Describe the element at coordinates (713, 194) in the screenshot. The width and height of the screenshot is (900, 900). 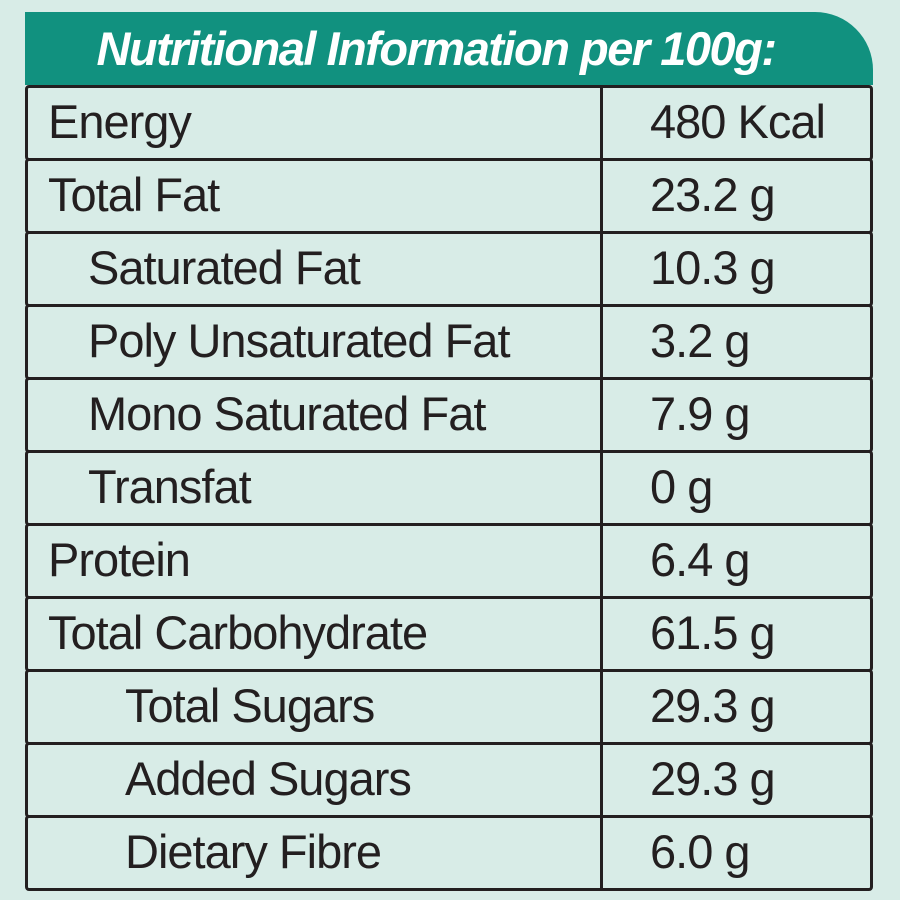
I see `nutrient-value: 23.2 g` at that location.